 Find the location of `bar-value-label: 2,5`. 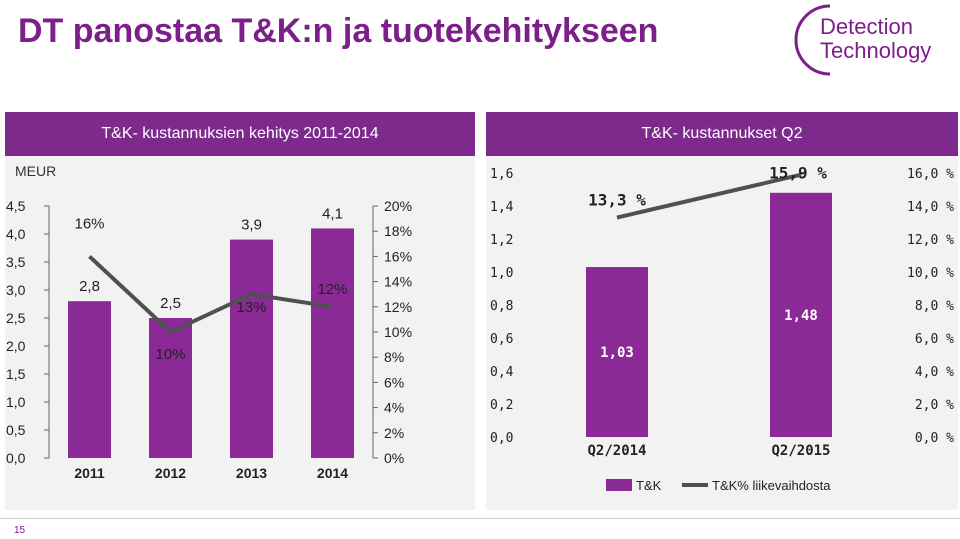

bar-value-label: 2,5 is located at coordinates (170, 303).